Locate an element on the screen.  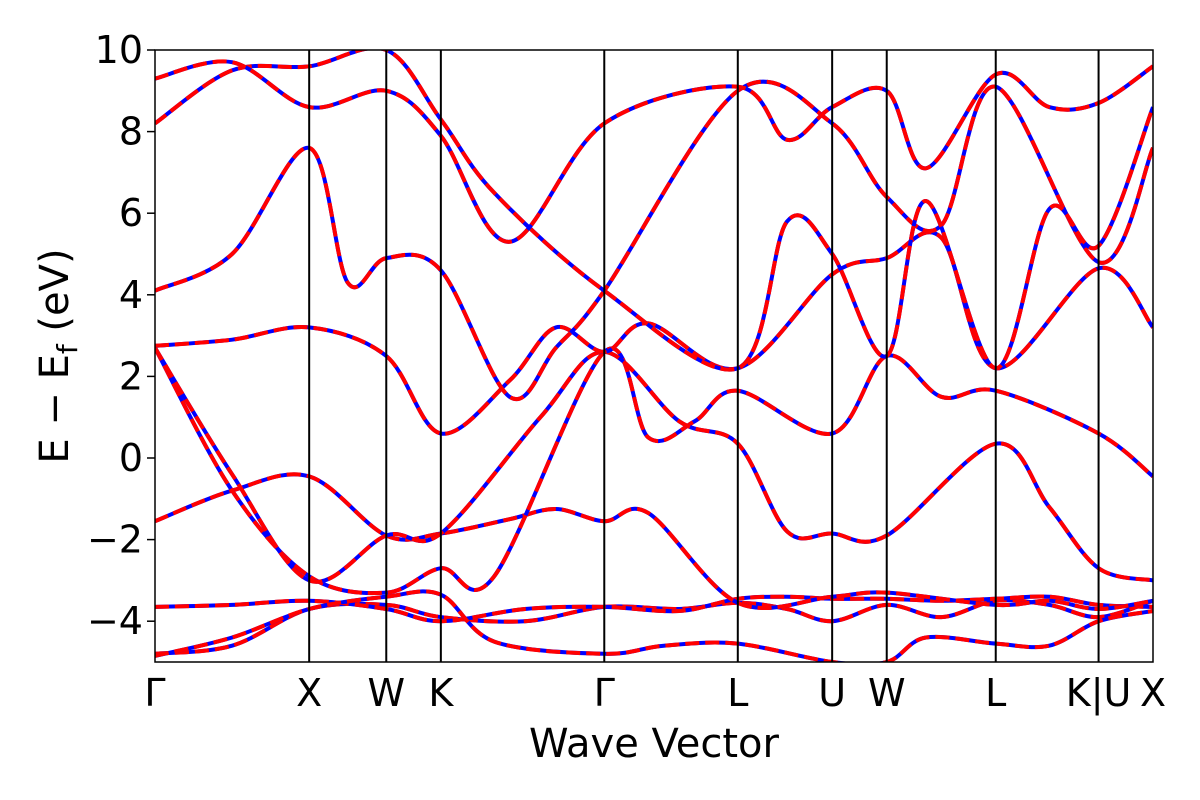
y-axis-label-unit: (eV) is located at coordinates (55, 296).